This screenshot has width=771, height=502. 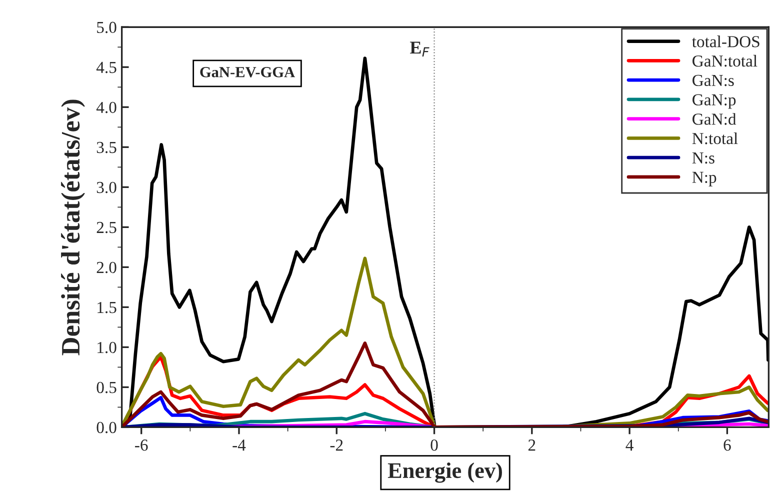 I want to click on legend-label: N:total, so click(x=715, y=138).